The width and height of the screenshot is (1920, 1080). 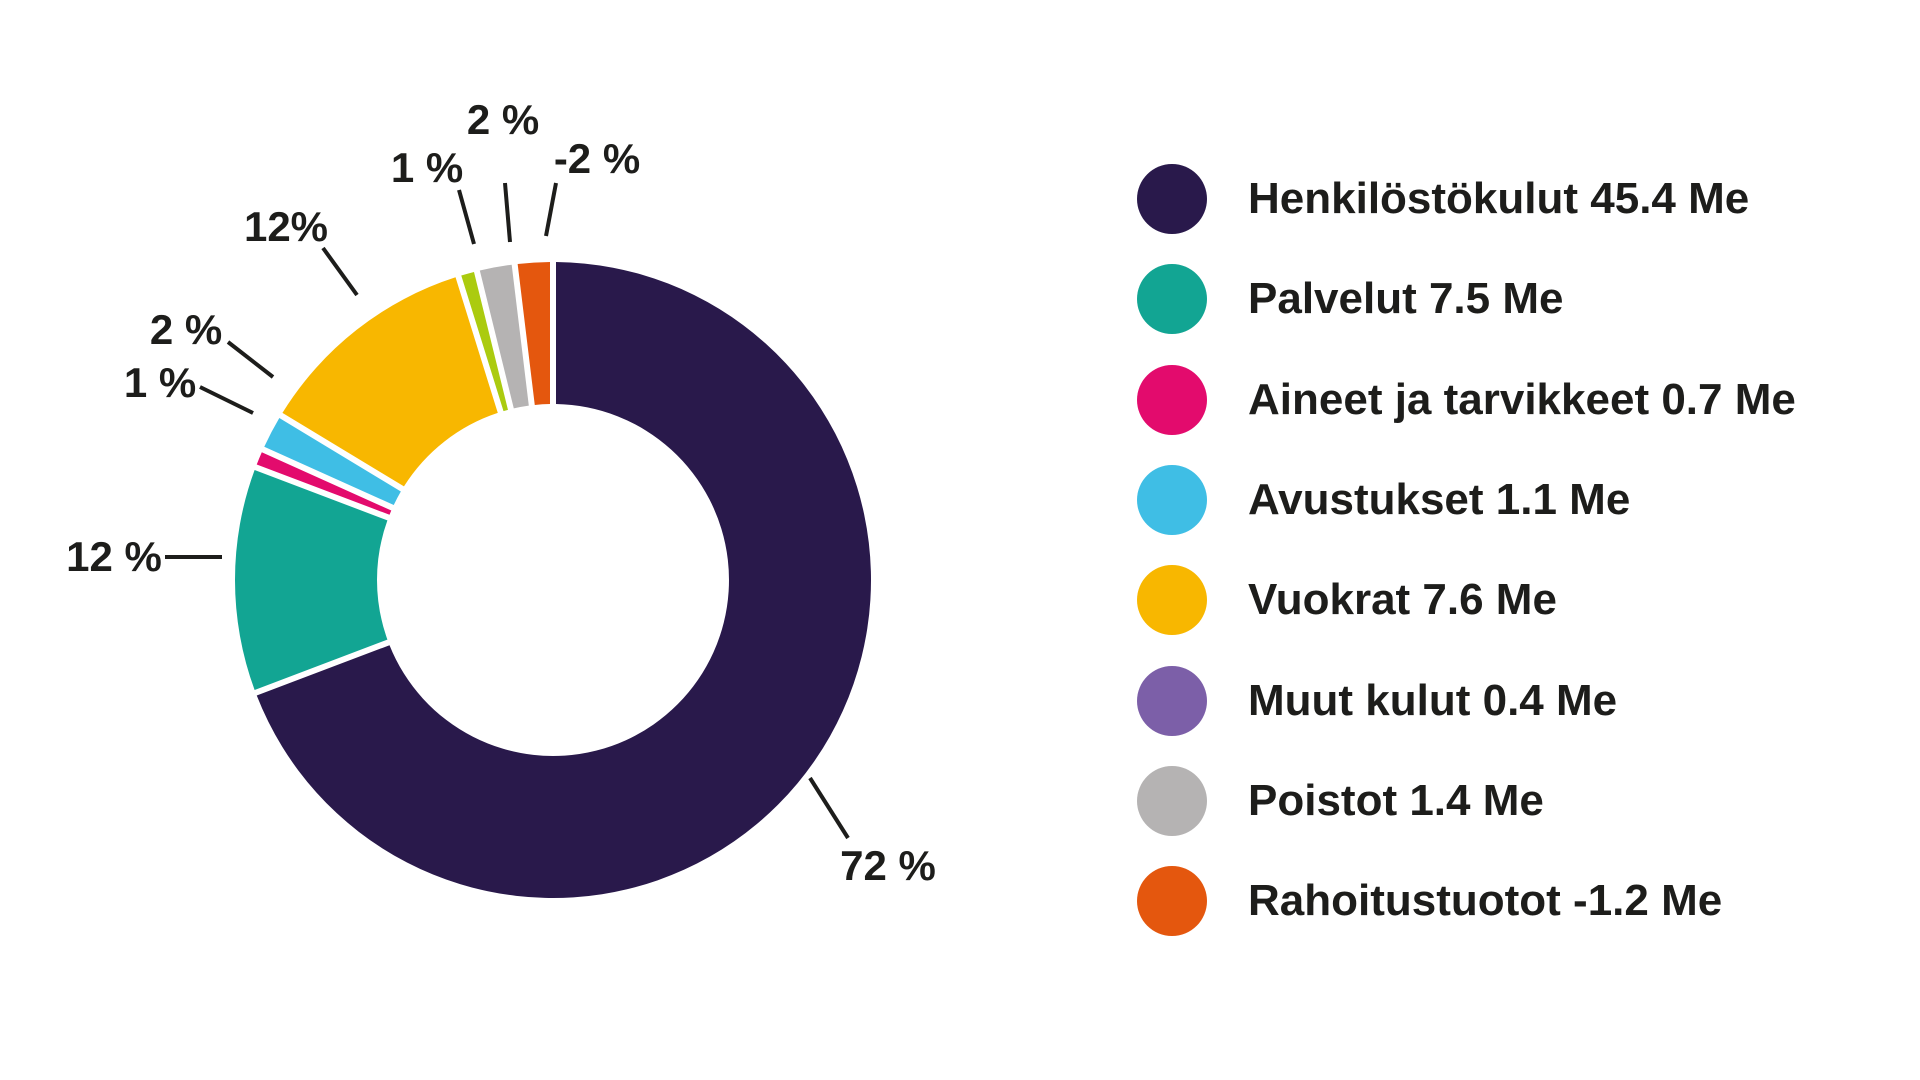 I want to click on legend-label: Palvelut 7.5 Me, so click(x=1406, y=299).